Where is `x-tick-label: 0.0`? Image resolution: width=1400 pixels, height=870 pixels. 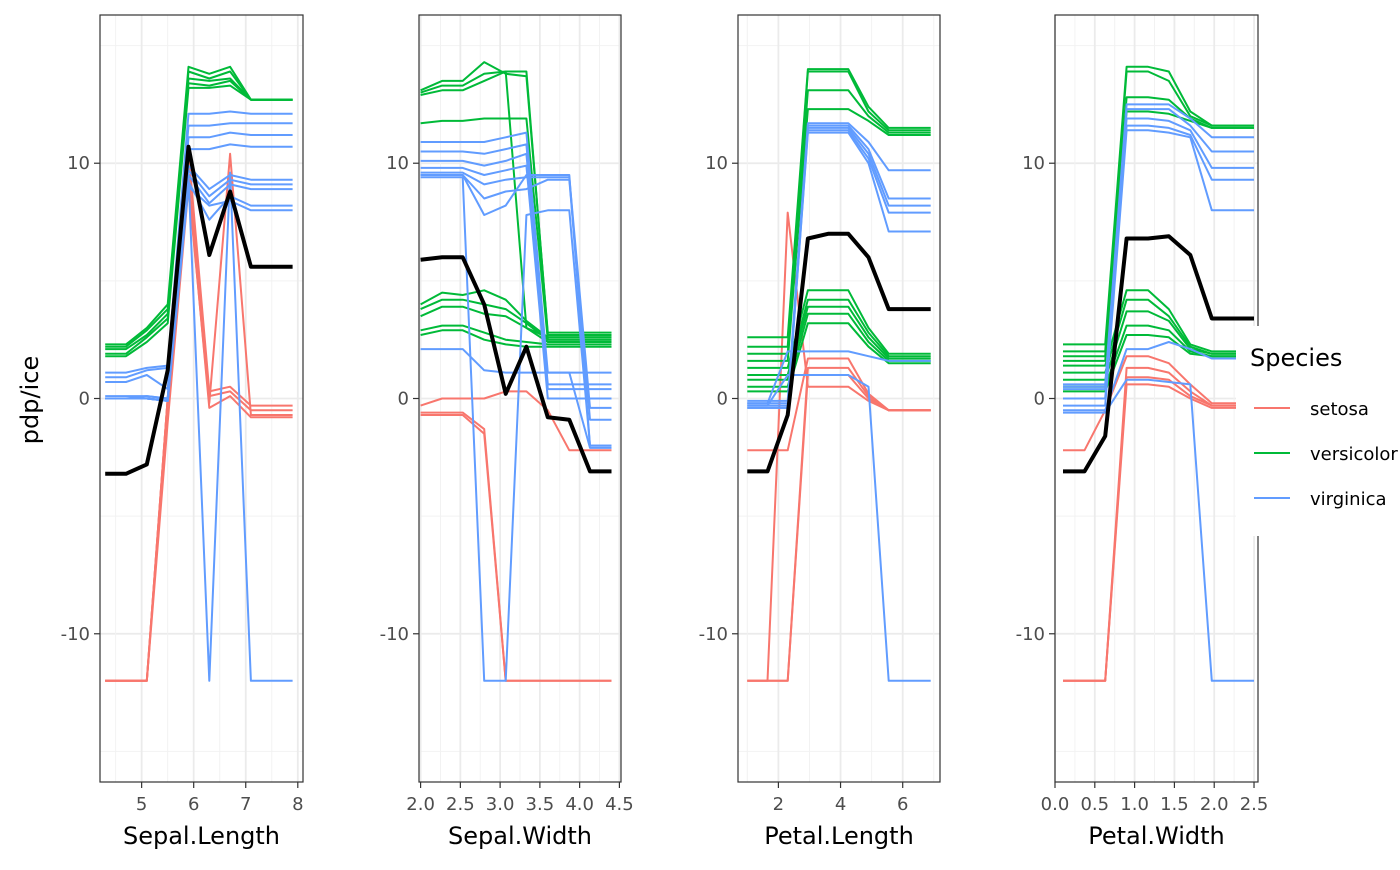 x-tick-label: 0.0 is located at coordinates (1055, 804).